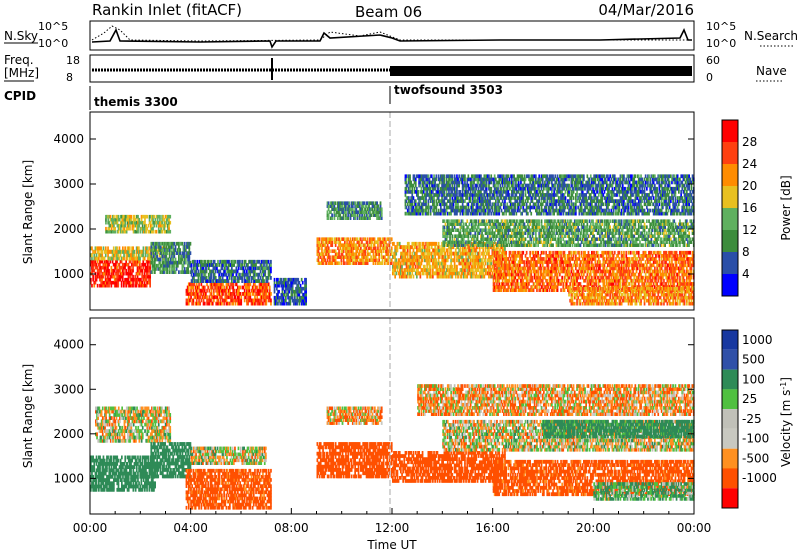  I want to click on nsearch-label: N.Search, so click(771, 36).